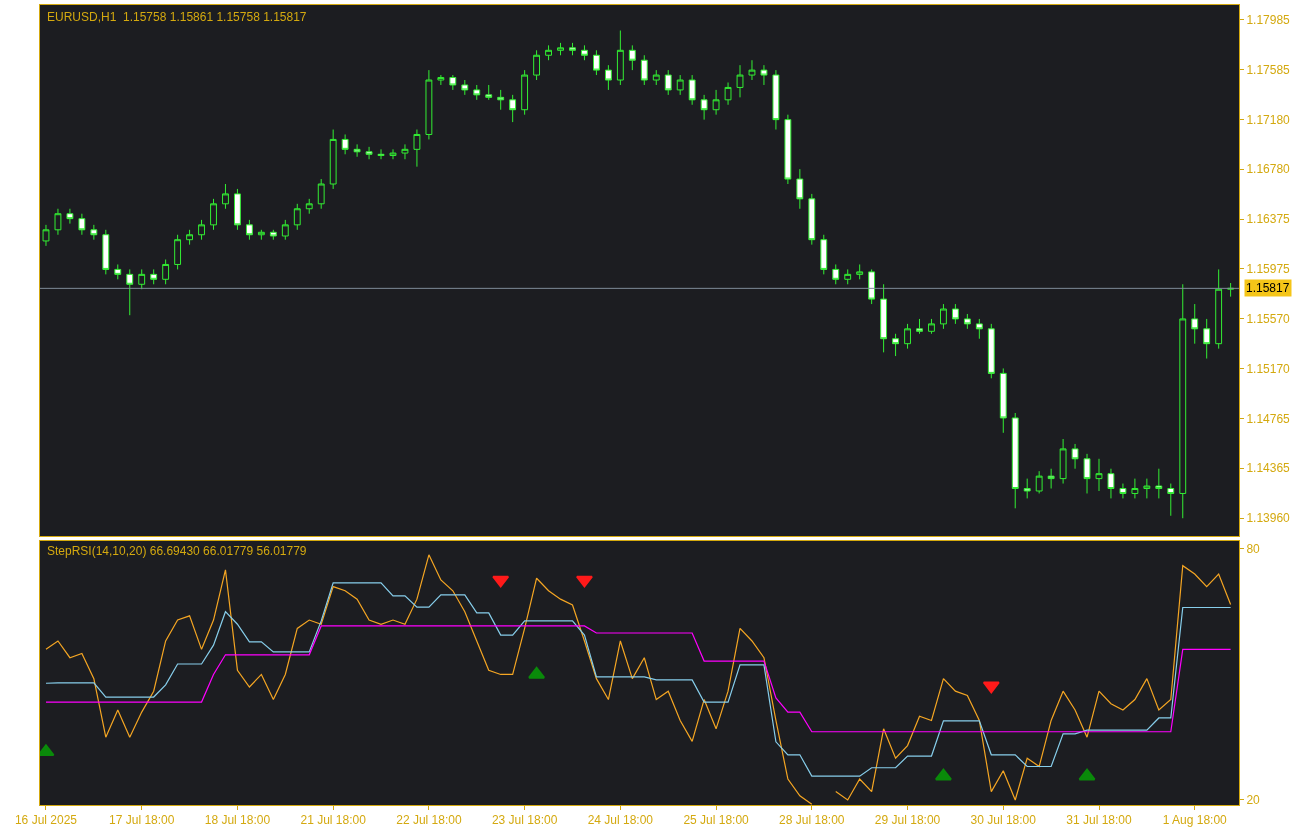 The height and width of the screenshot is (835, 1311). Describe the element at coordinates (716, 820) in the screenshot. I see `x-tick-label: 25 Jul 18:00` at that location.